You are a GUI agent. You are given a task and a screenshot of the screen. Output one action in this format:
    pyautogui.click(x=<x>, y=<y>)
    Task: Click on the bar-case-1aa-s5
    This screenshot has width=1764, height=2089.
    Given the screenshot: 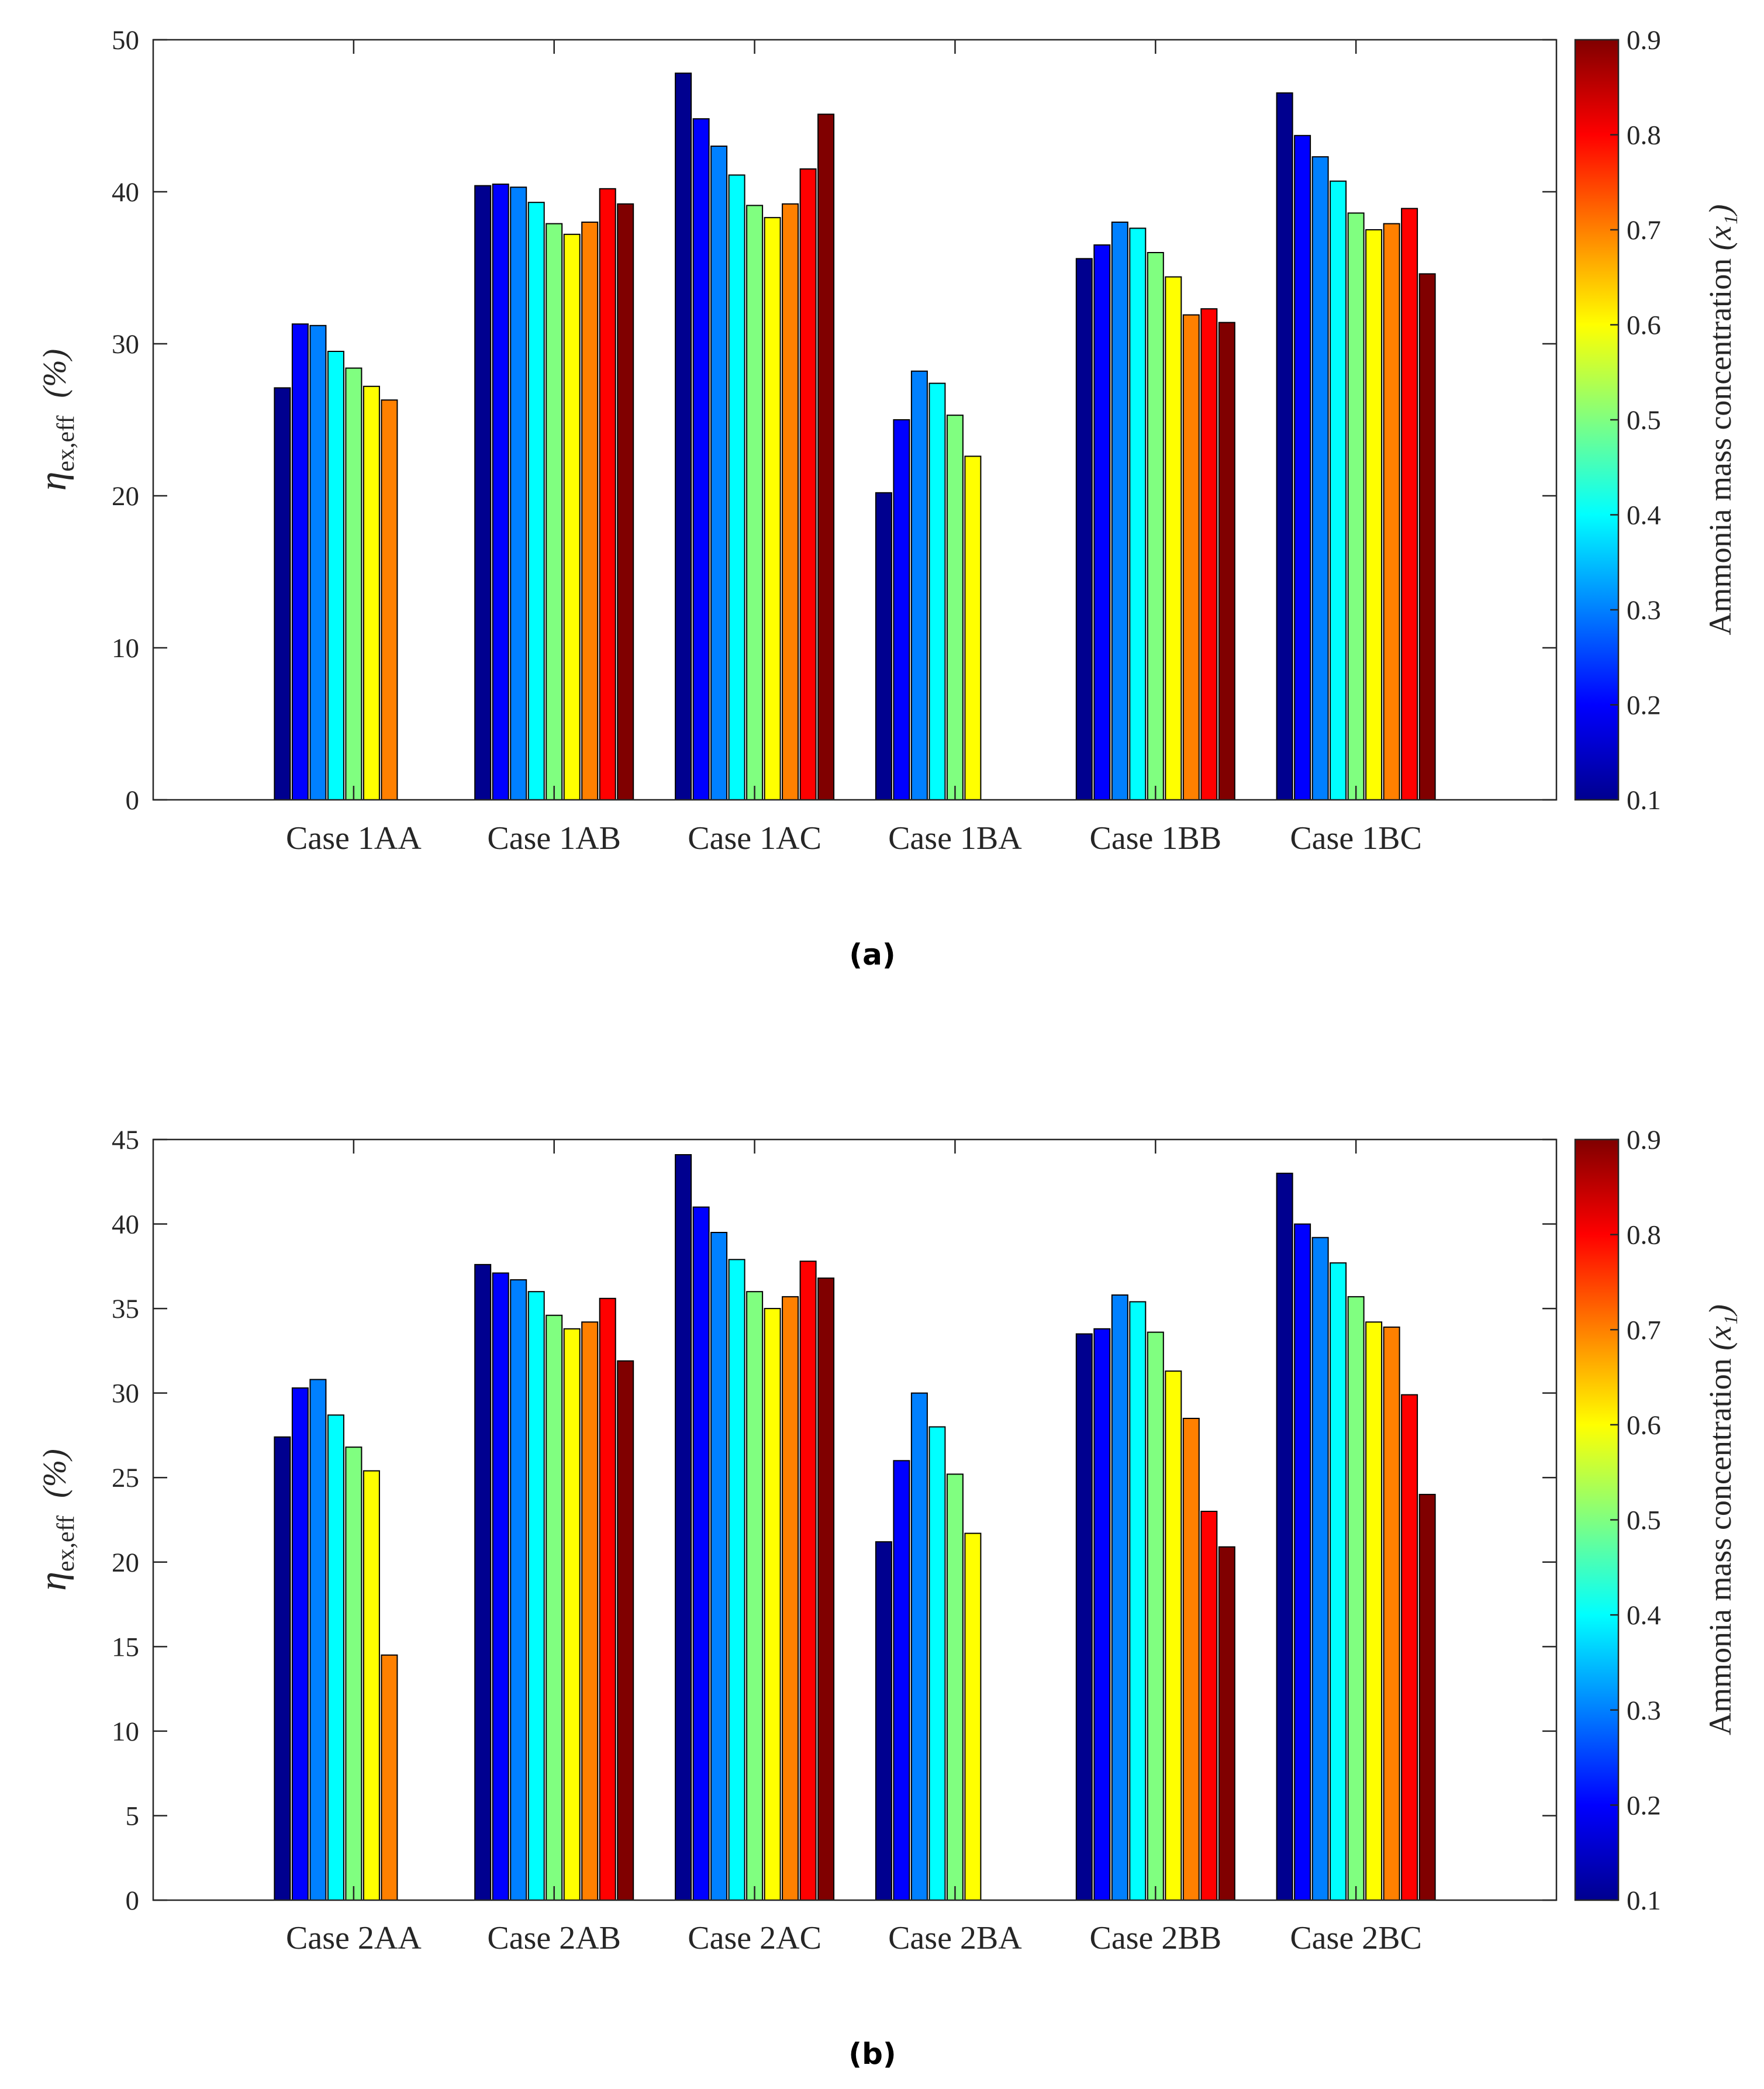 What is the action you would take?
    pyautogui.click(x=354, y=583)
    